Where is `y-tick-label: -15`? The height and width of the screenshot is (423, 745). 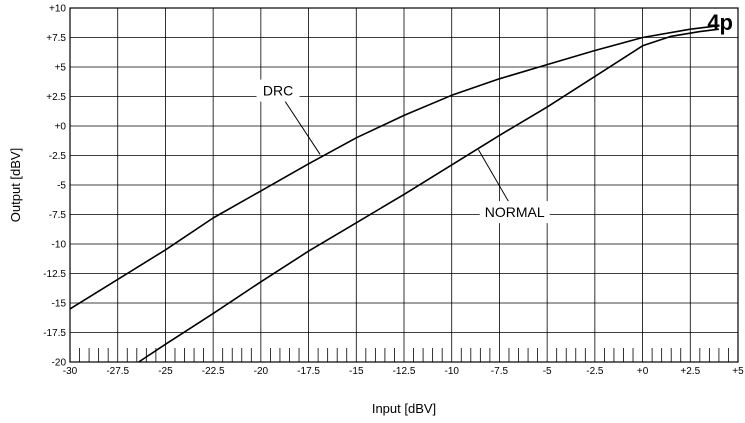 y-tick-label: -15 is located at coordinates (59, 304).